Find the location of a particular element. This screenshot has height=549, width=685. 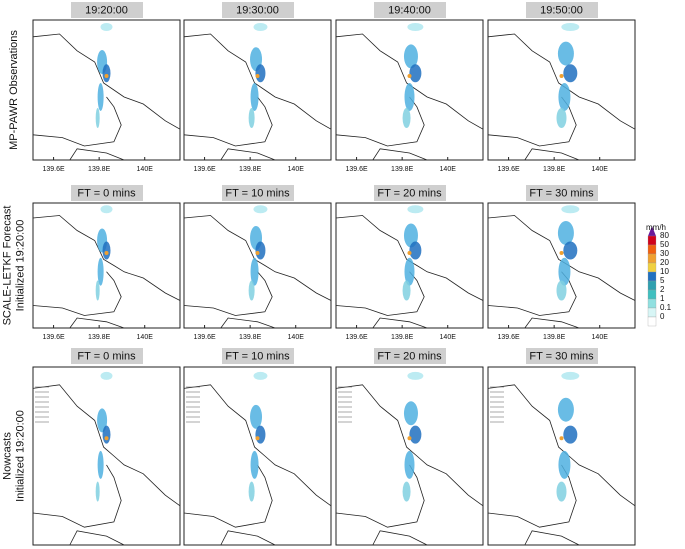

panel-title: 19:30:00 is located at coordinates (257, 10).